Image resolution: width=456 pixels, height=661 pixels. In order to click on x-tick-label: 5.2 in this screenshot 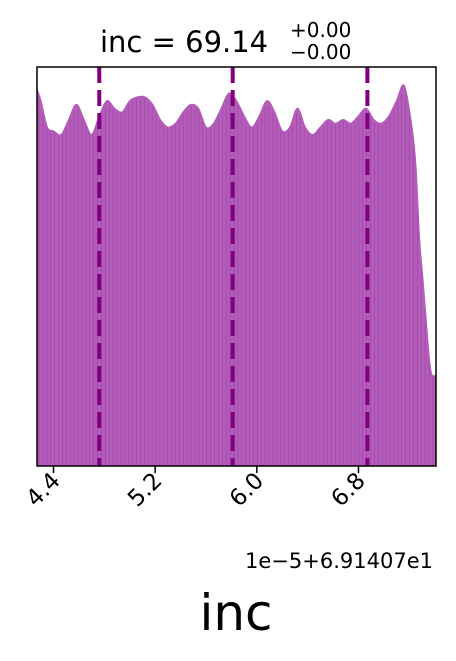, I will do `click(145, 490)`.